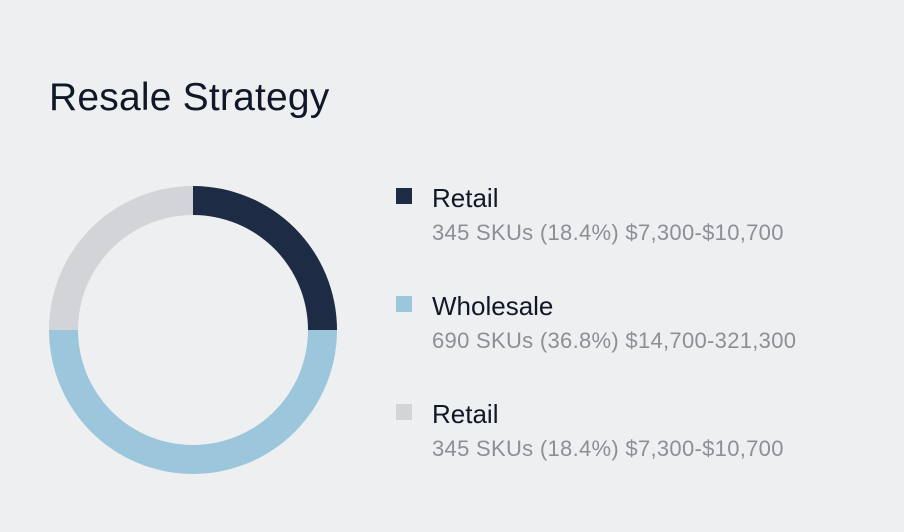  I want to click on legend-swatch-wholesale, so click(404, 304).